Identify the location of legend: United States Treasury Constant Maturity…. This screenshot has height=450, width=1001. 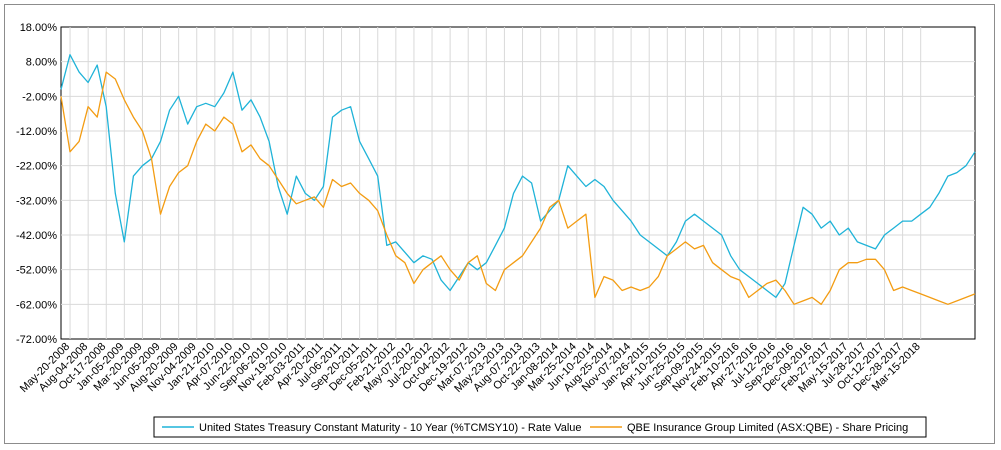
(540, 427).